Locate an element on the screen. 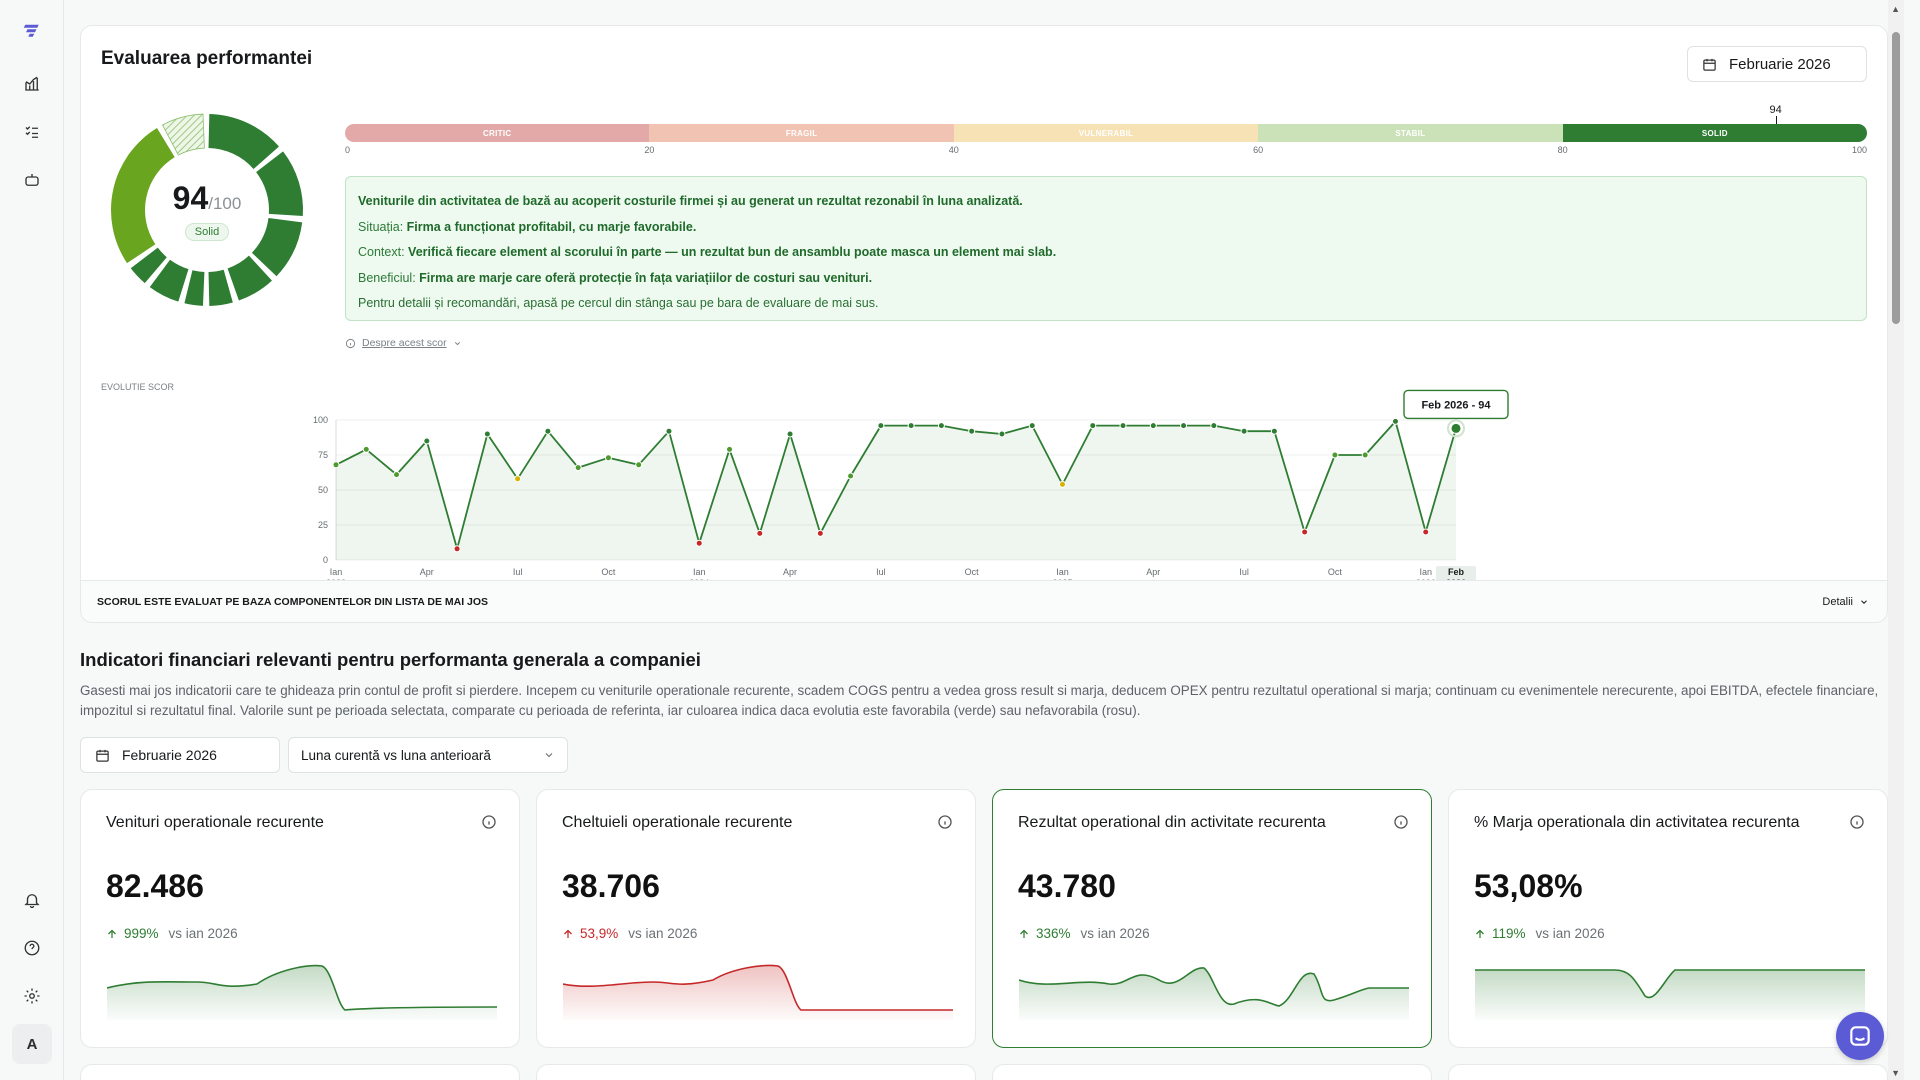  comparison-select-value: Luna curentă vs luna anterioară is located at coordinates (396, 755).